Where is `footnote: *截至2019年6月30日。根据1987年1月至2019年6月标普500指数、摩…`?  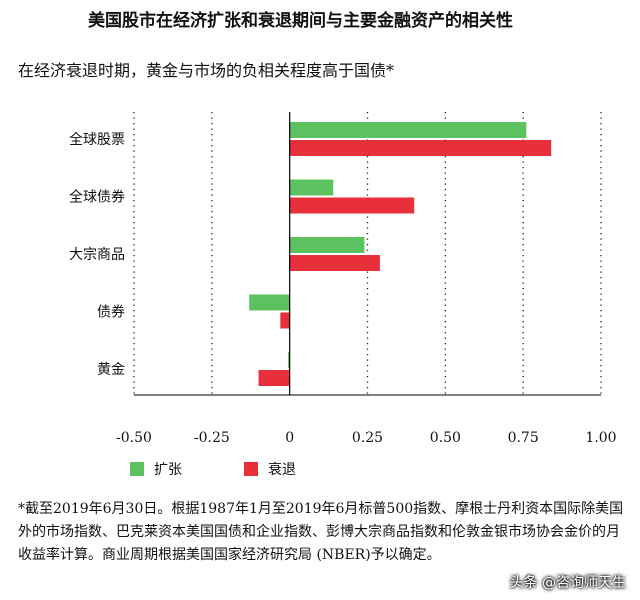
footnote: *截至2019年6月30日。根据1987年1月至2019年6月标普500指数、摩… is located at coordinates (321, 532).